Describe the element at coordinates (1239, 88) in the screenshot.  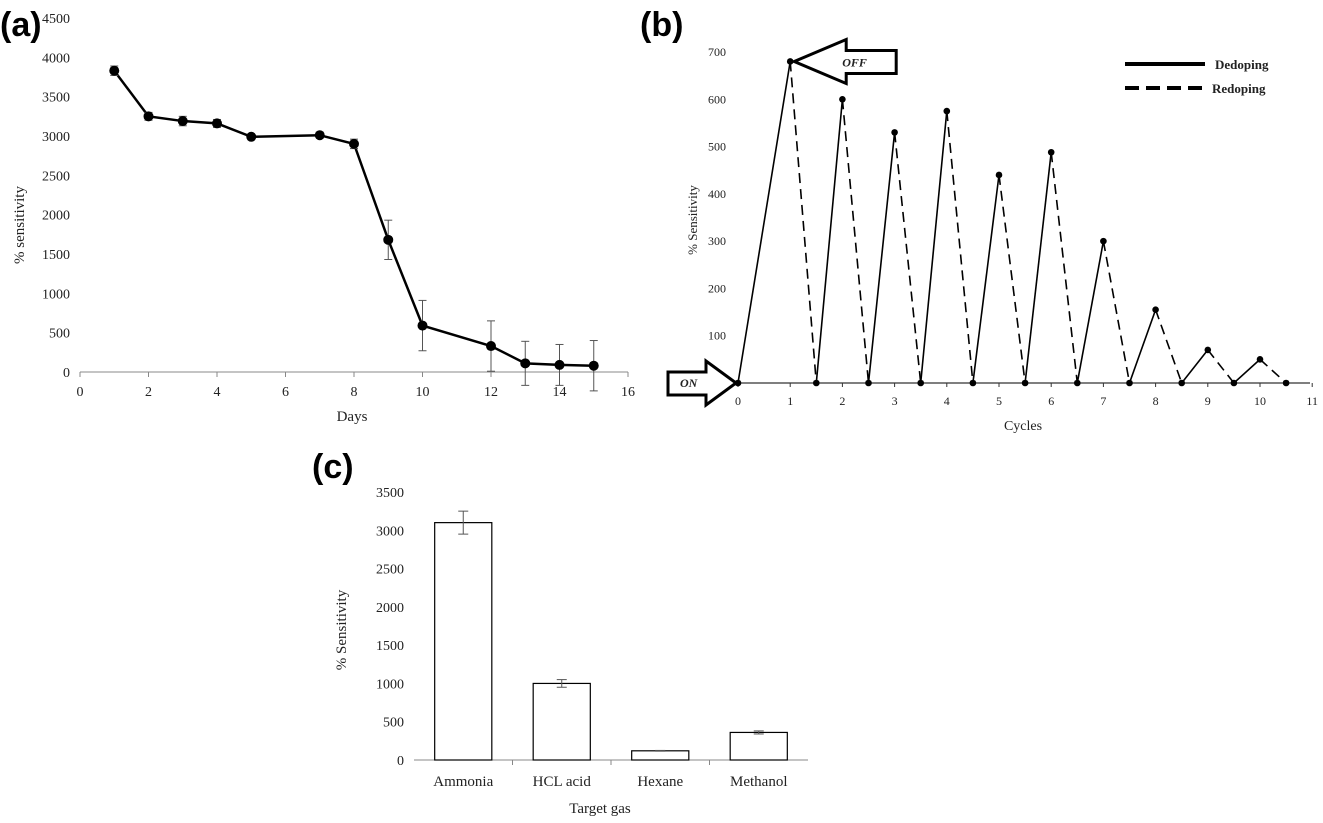
I see `legend-redoping-label: Redoping` at that location.